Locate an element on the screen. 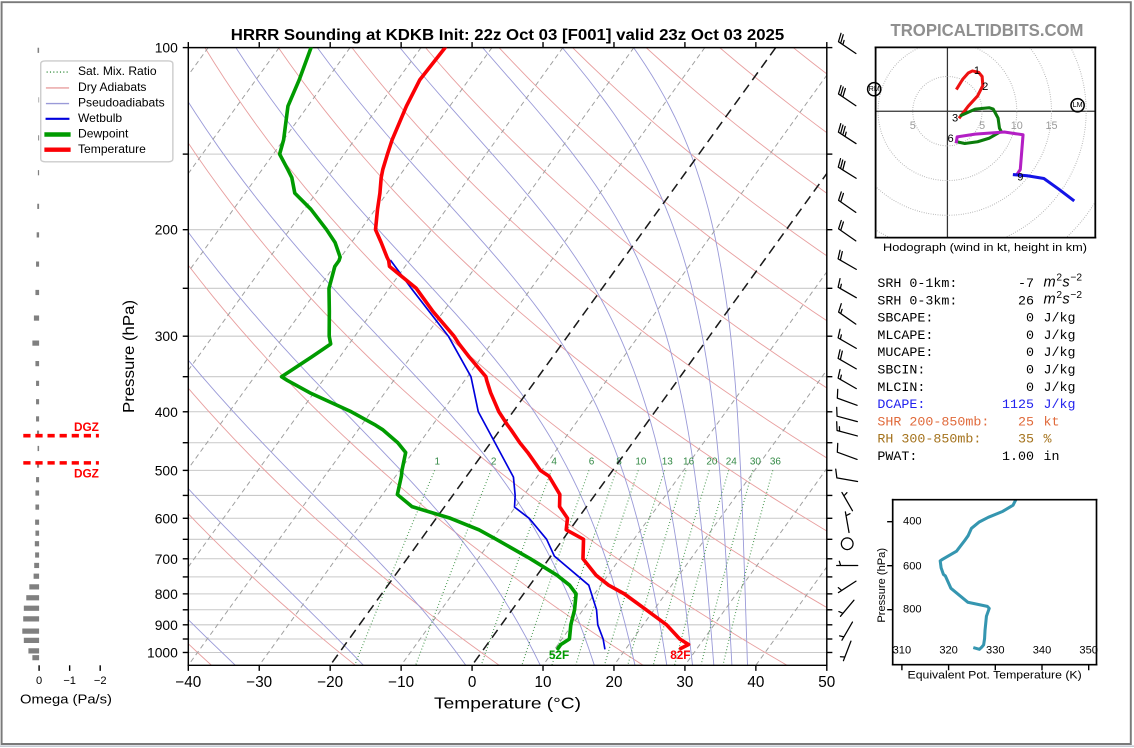 The height and width of the screenshot is (748, 1134). svg-text: 1.00 is located at coordinates (1018, 457).